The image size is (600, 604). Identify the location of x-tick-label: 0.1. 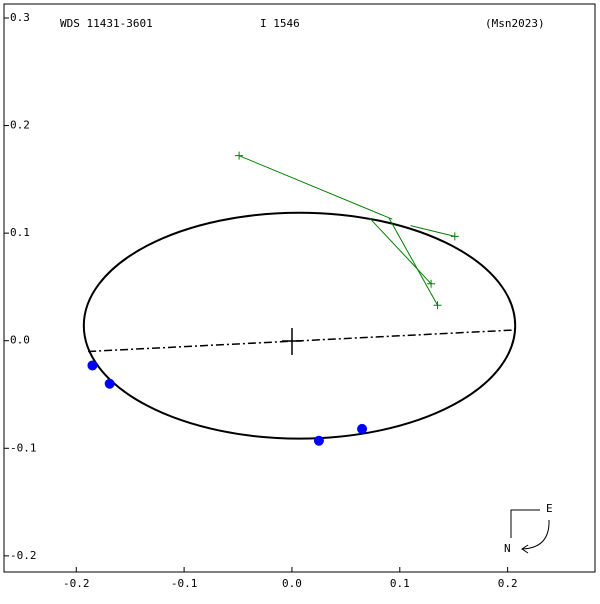
(400, 583).